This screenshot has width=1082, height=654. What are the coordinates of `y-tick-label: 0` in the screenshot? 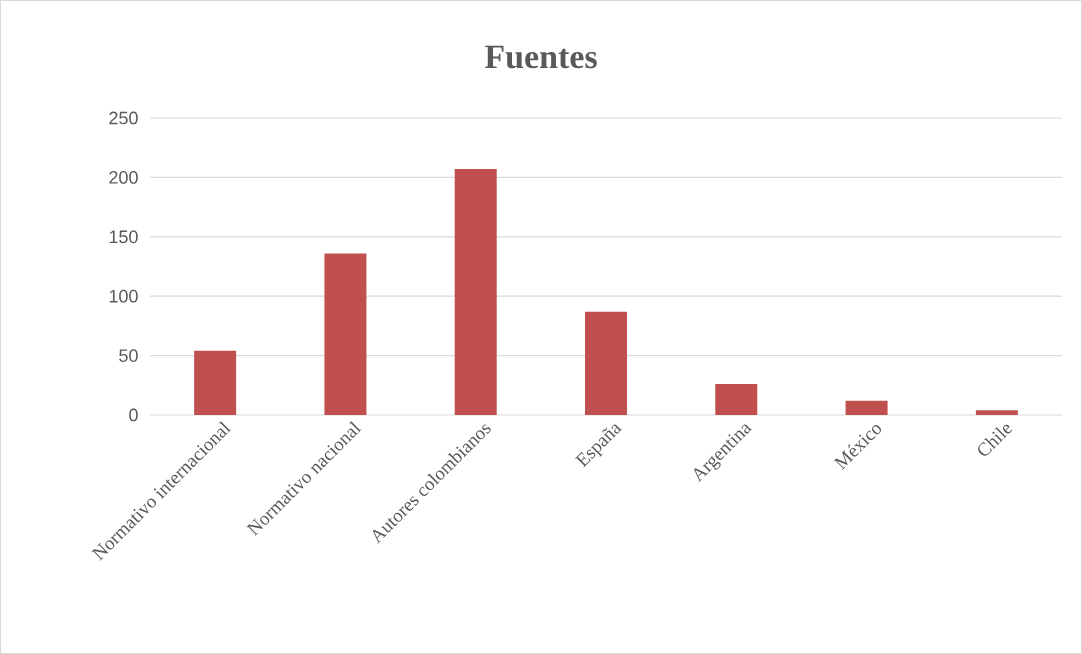 It's located at (133, 415).